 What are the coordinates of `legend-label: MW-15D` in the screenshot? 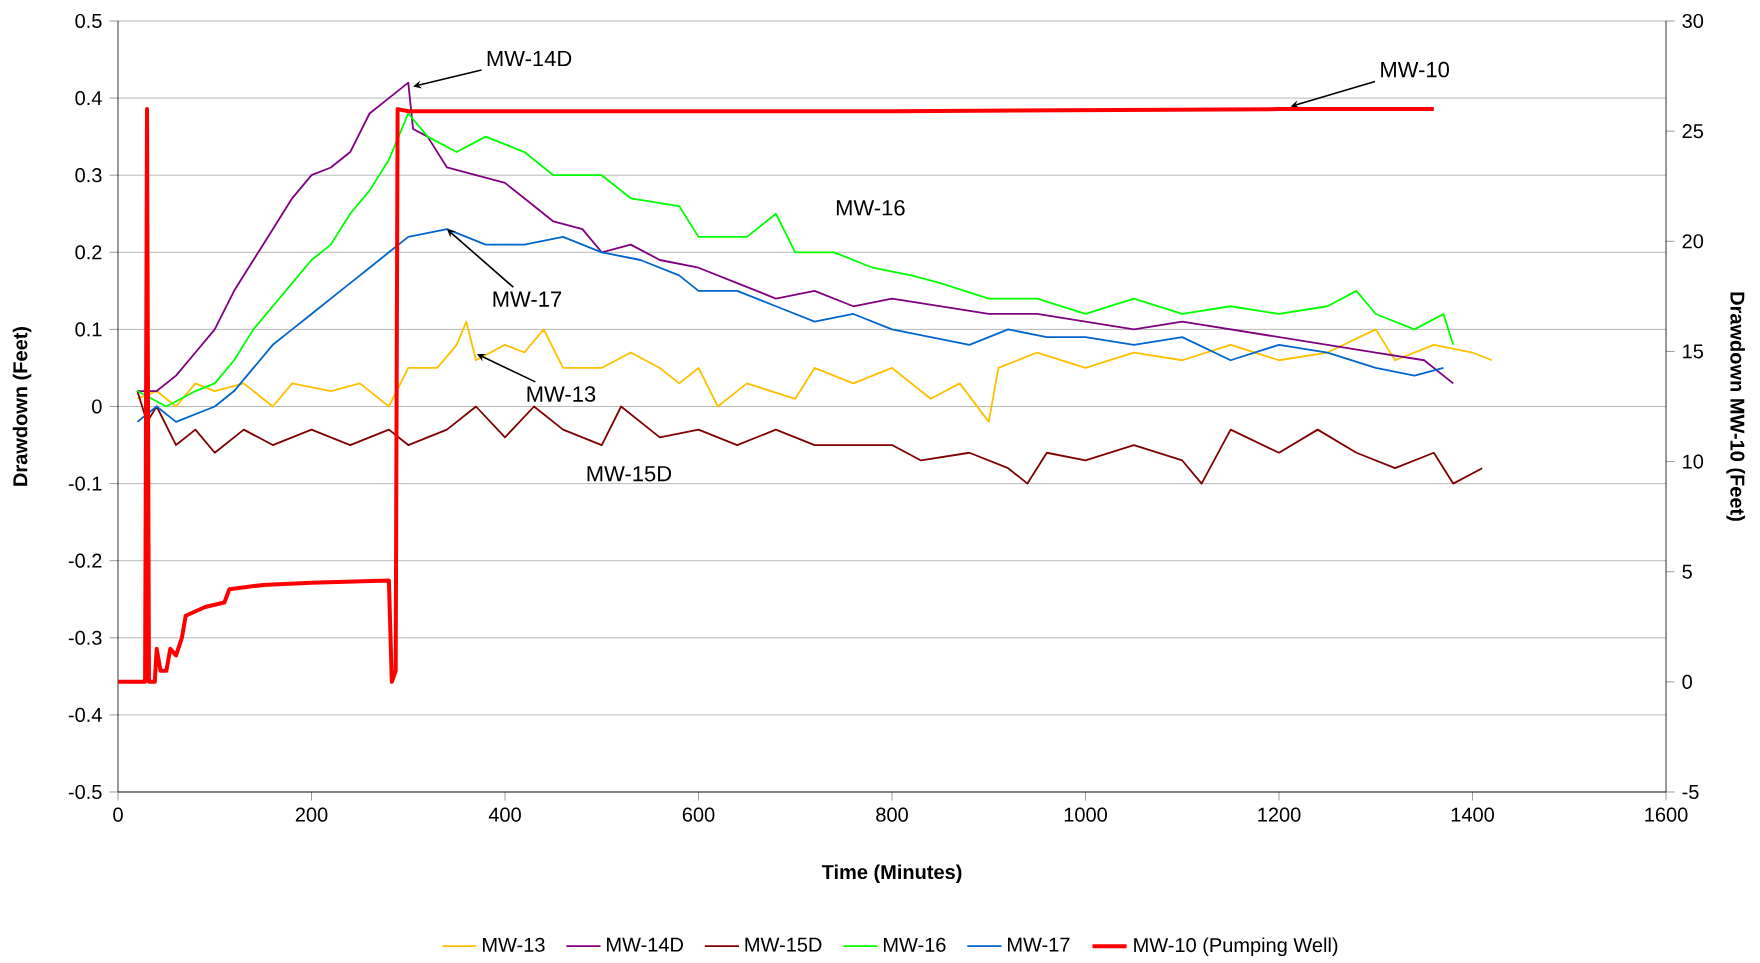 It's located at (783, 944).